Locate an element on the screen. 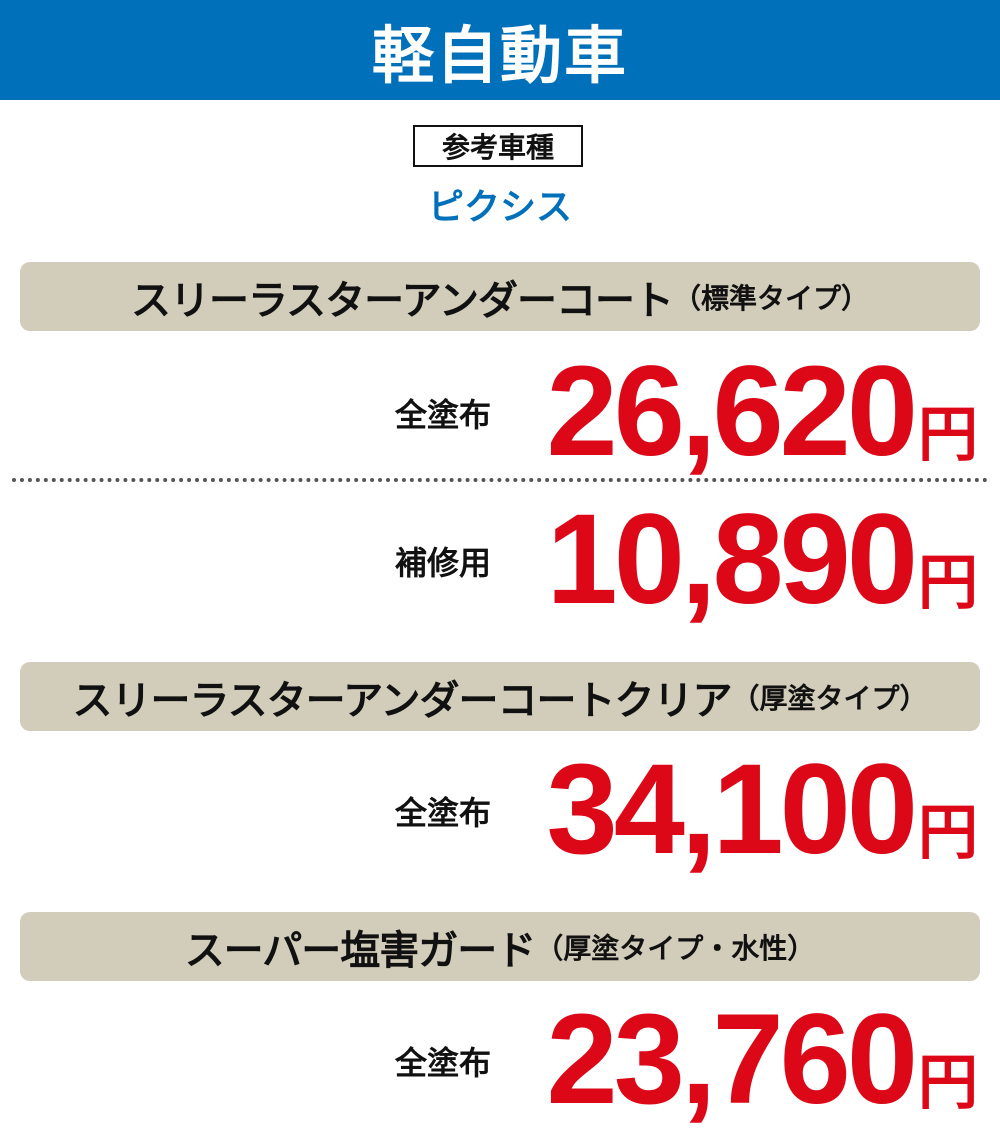 The width and height of the screenshot is (1000, 1131). section-header-standard: スリーラスターアンダーコート （標準タイプ） is located at coordinates (500, 296).